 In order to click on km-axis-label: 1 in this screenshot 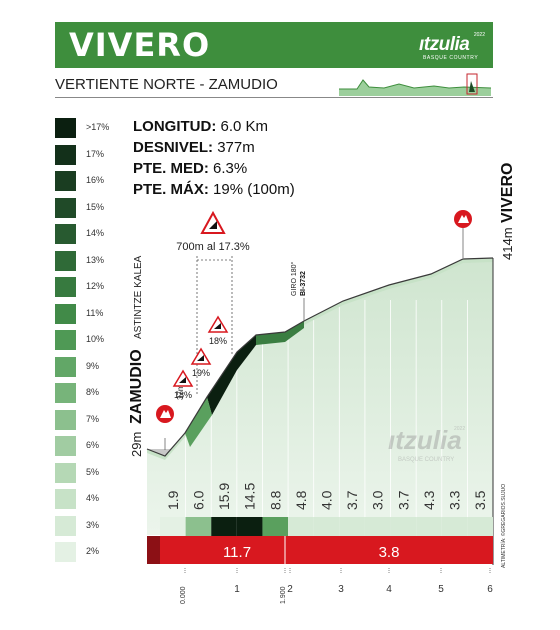, I will do `click(237, 589)`.